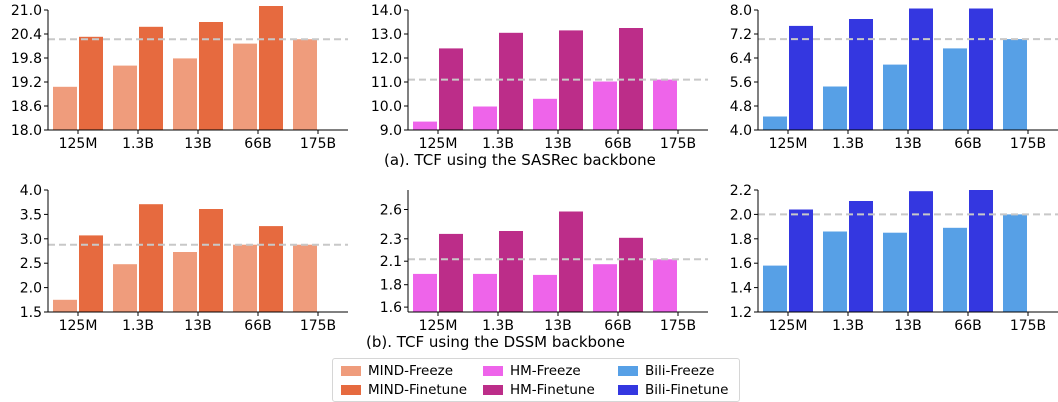 Image resolution: width=1058 pixels, height=402 pixels. I want to click on chart-a-mind-bar-mind-finetune-66b, so click(271, 68).